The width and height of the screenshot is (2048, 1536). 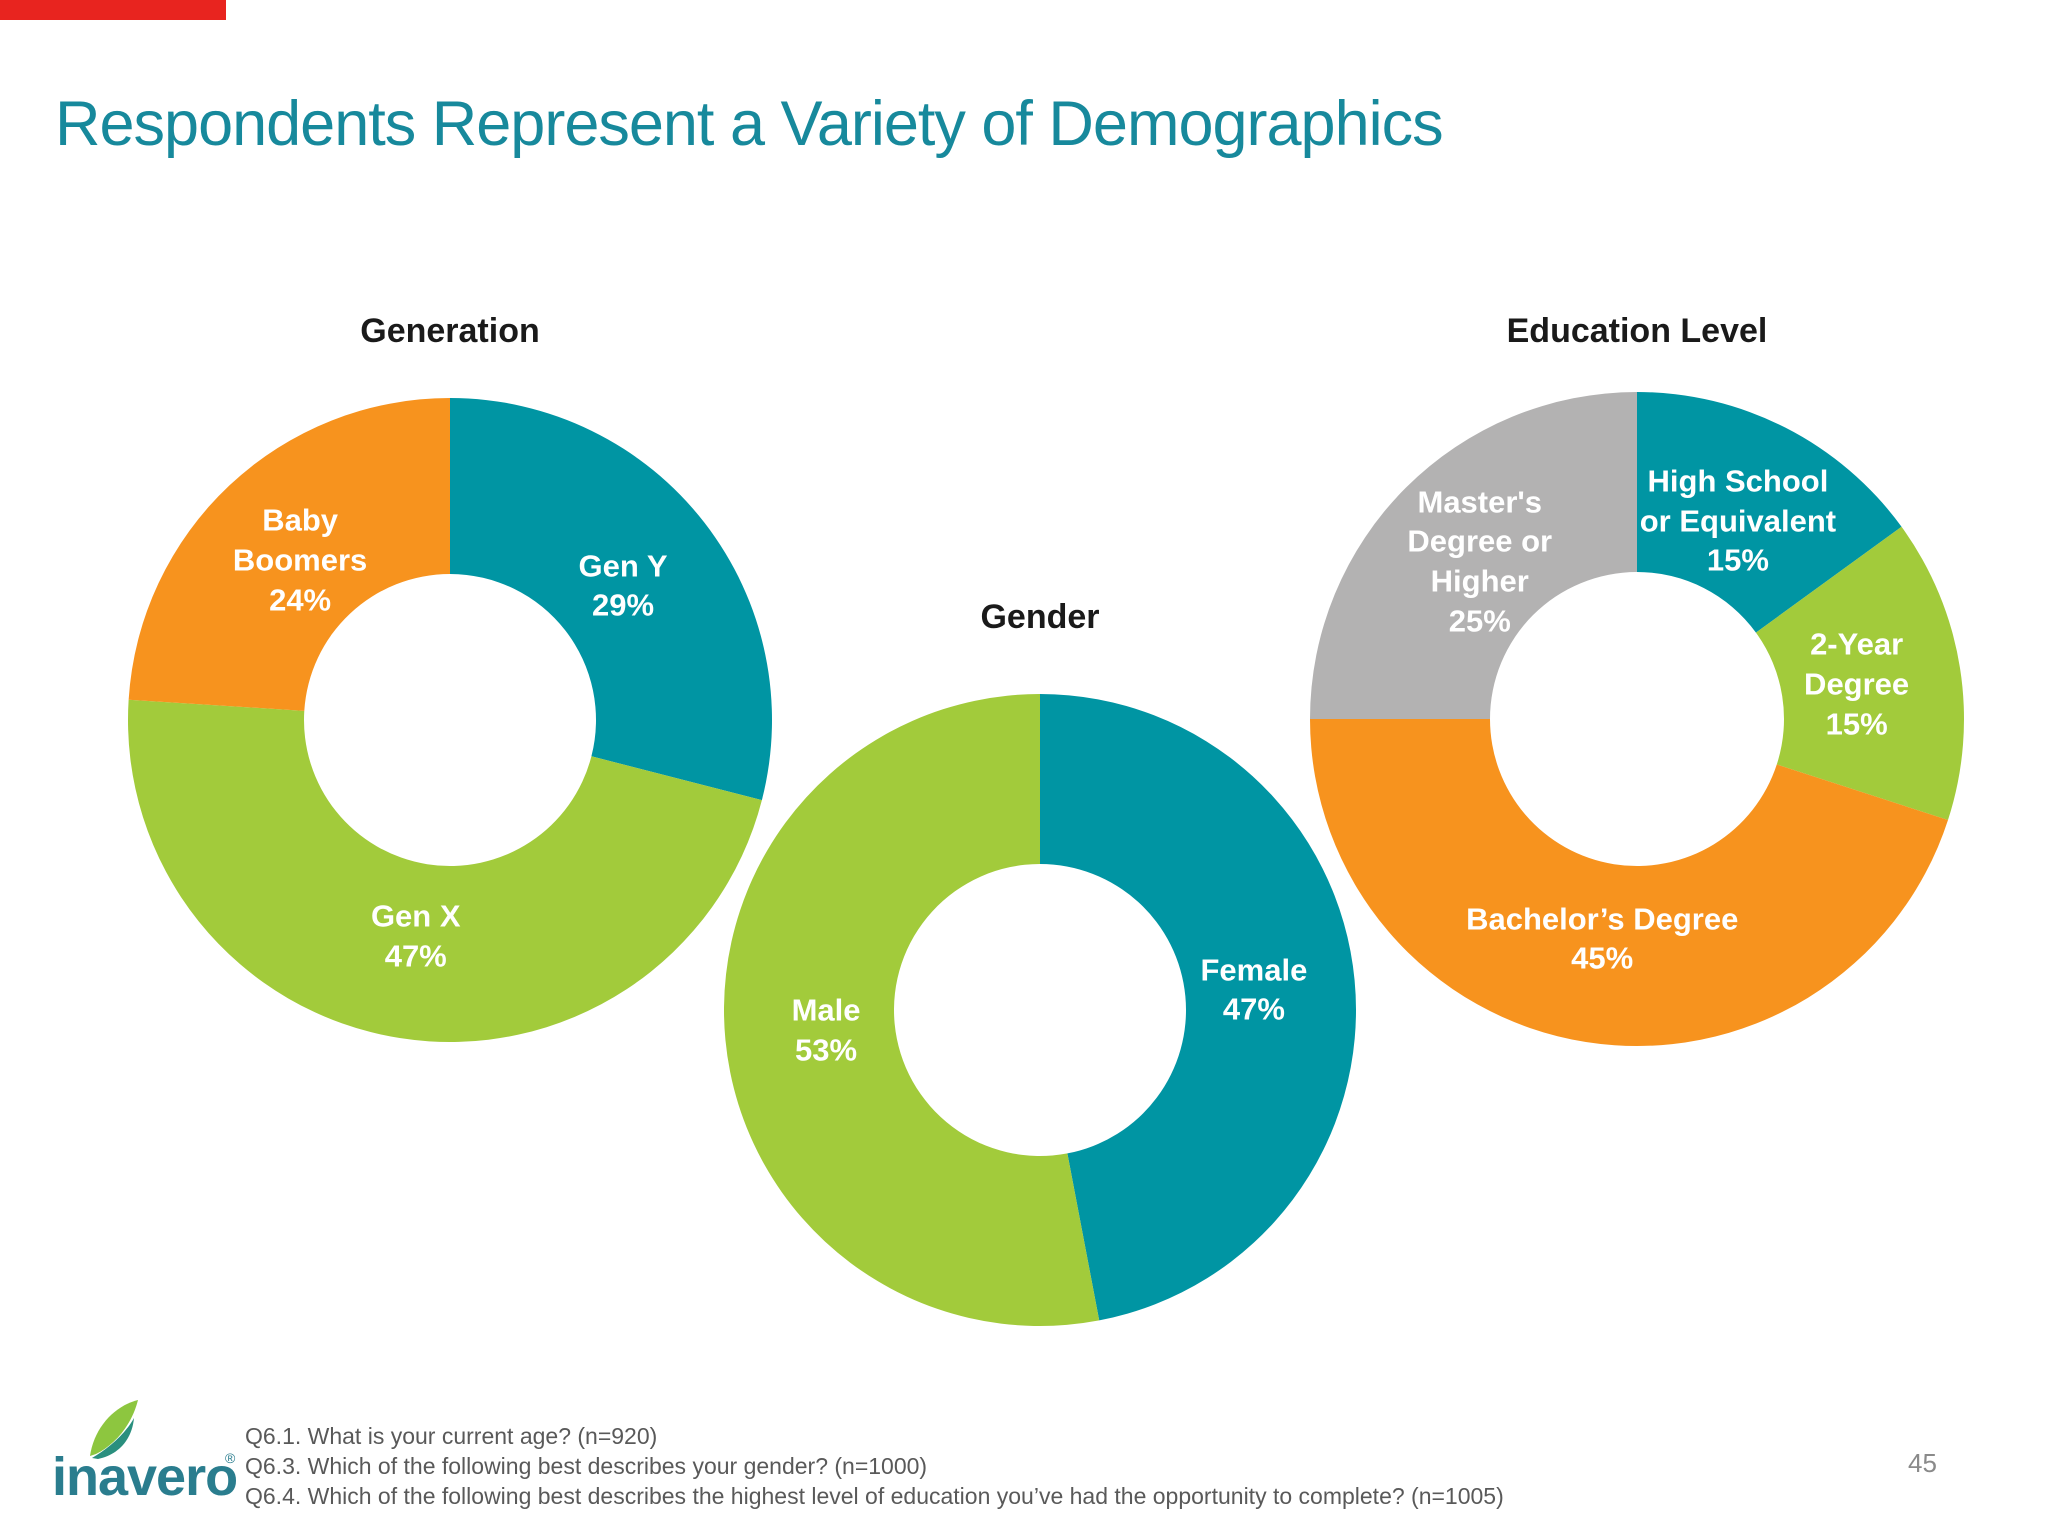 I want to click on slice-gen-y, so click(x=611, y=599).